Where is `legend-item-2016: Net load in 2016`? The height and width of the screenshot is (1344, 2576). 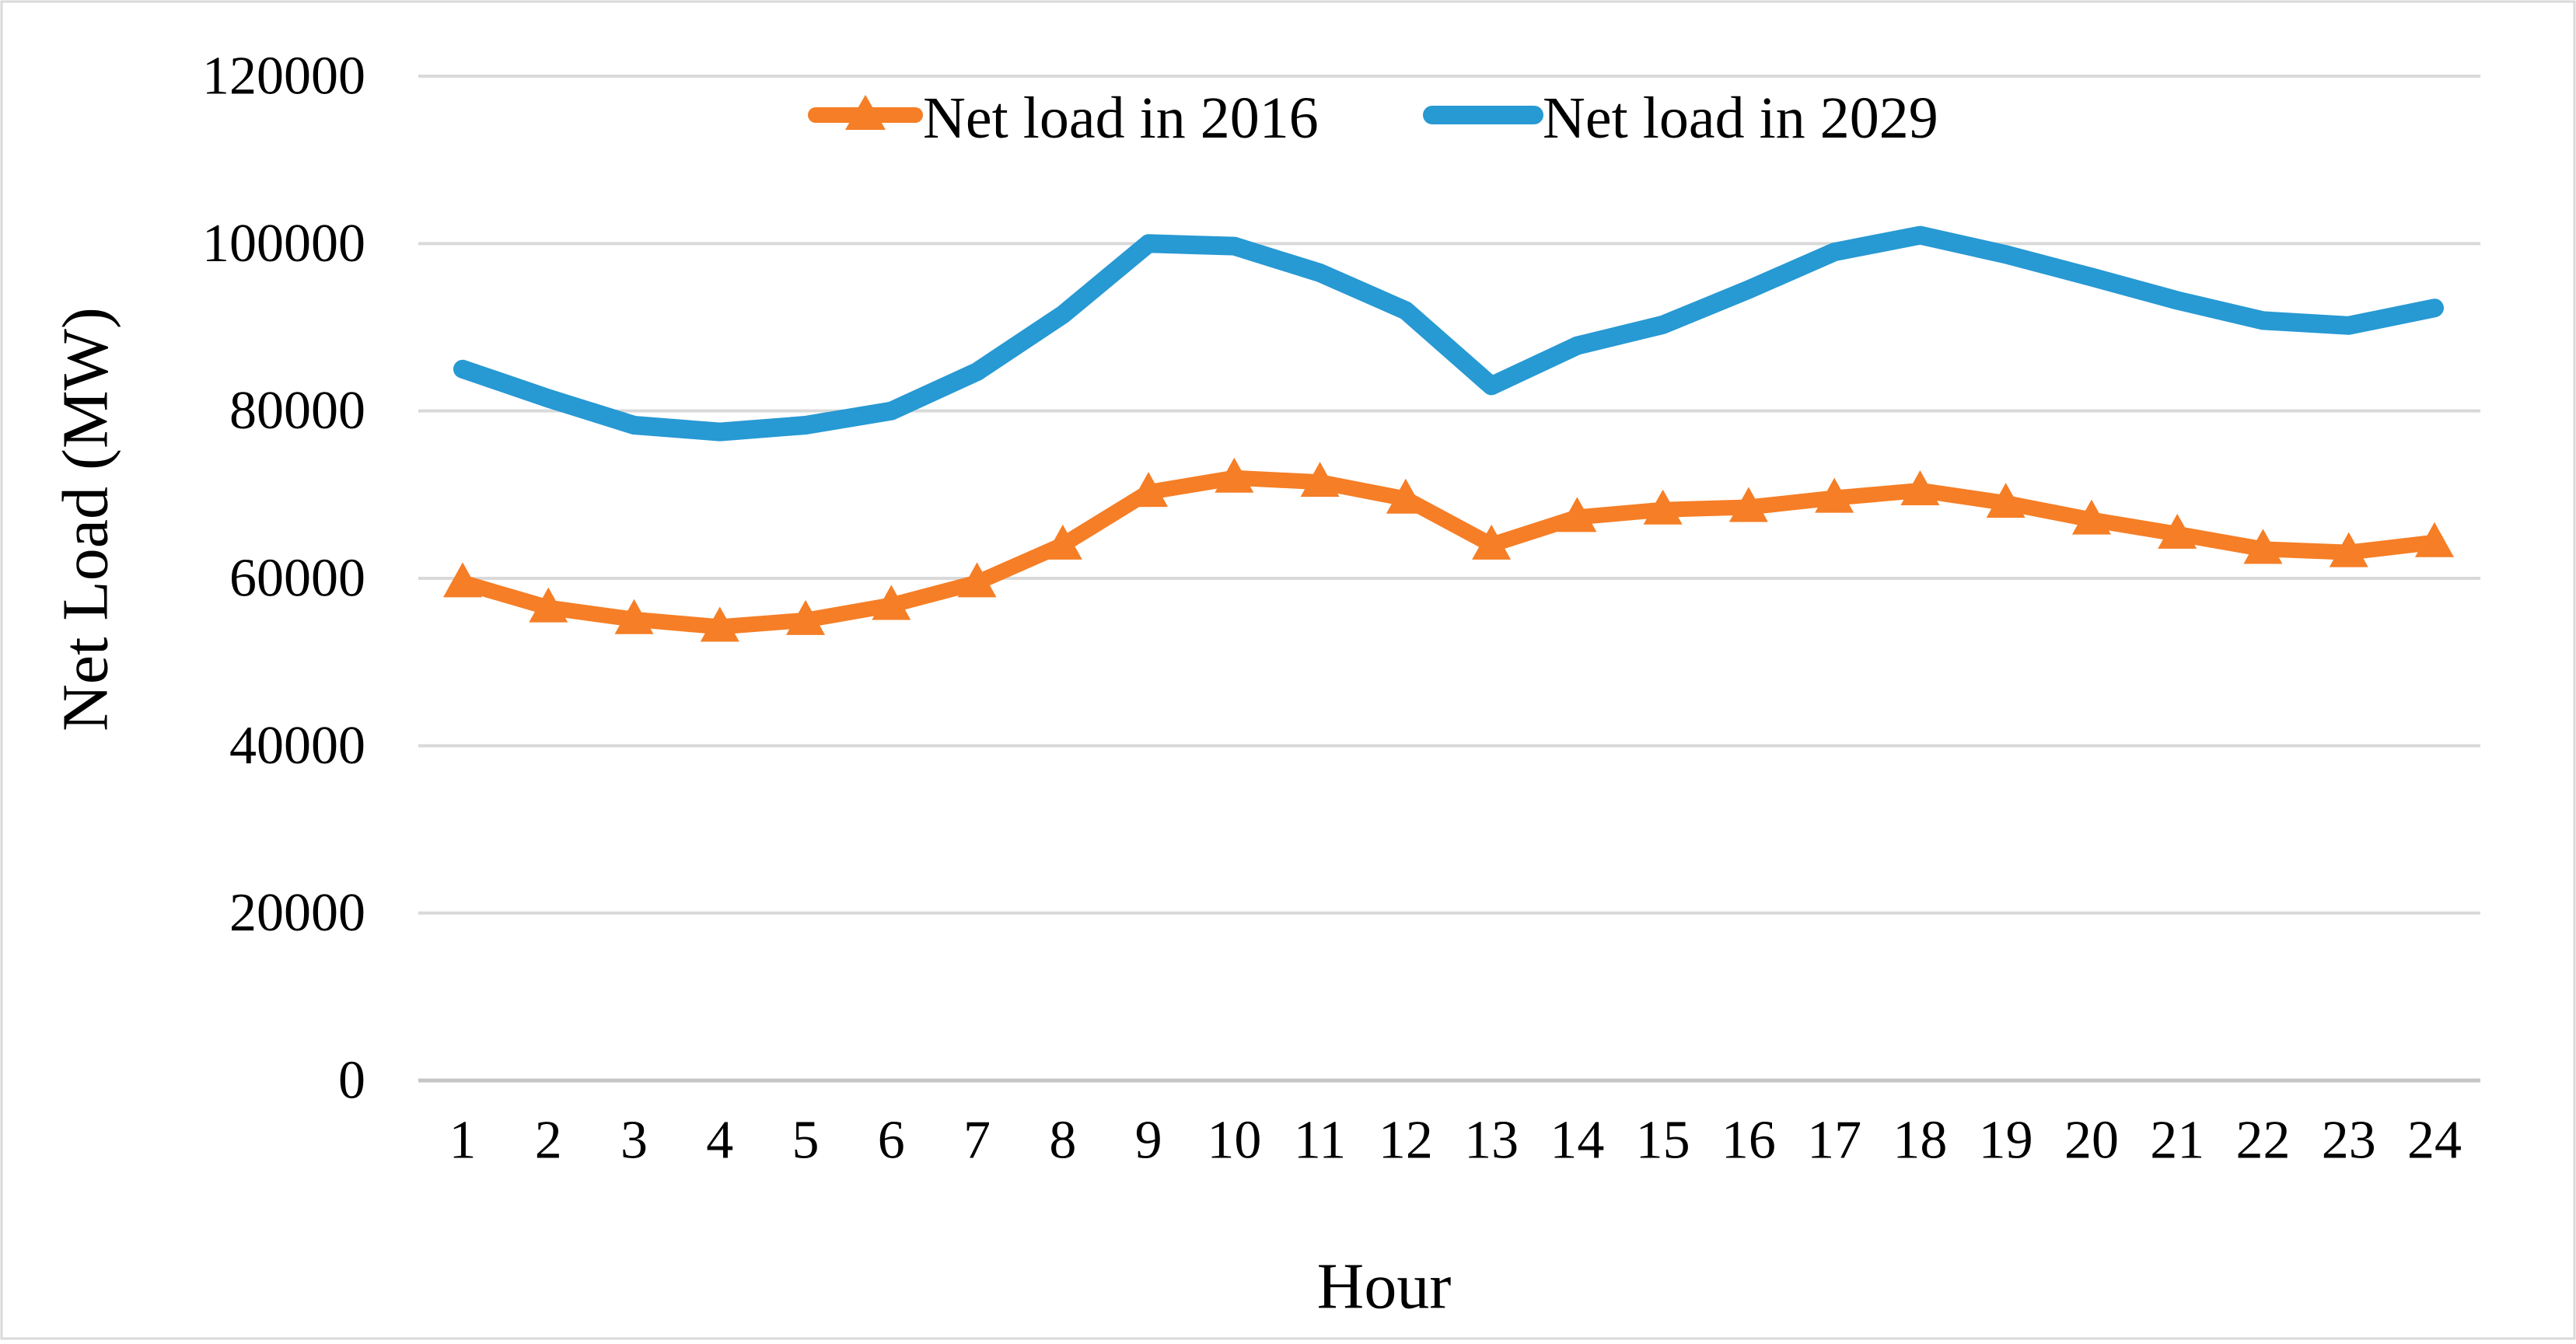
legend-item-2016: Net load in 2016 is located at coordinates (1063, 118).